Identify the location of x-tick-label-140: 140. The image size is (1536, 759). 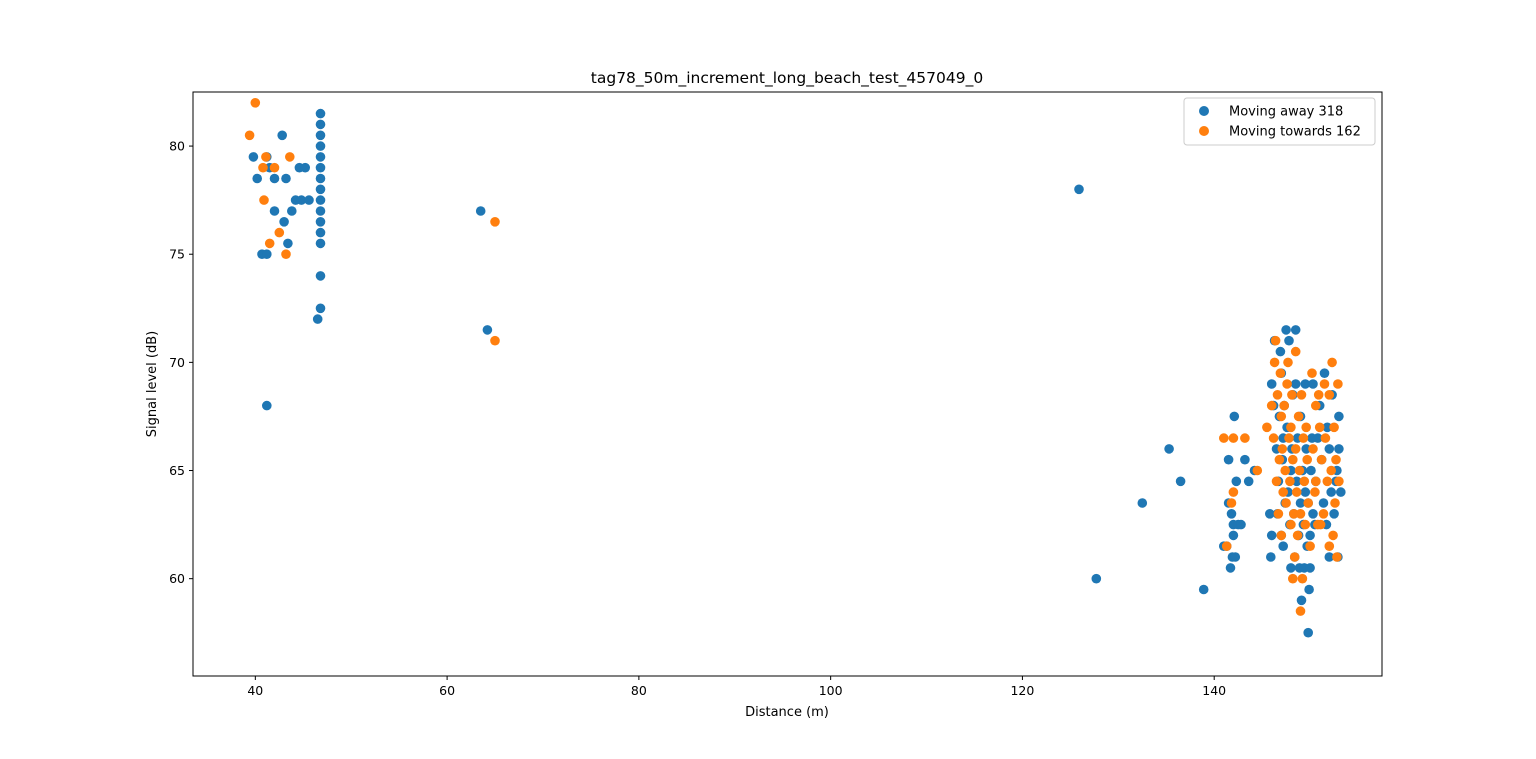
(1214, 690).